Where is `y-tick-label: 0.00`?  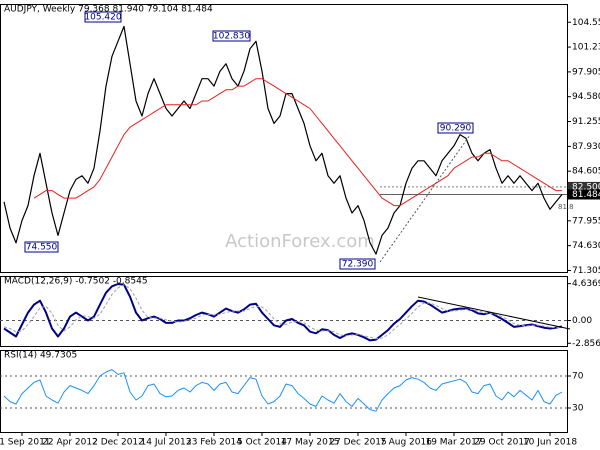 y-tick-label: 0.00 is located at coordinates (582, 321).